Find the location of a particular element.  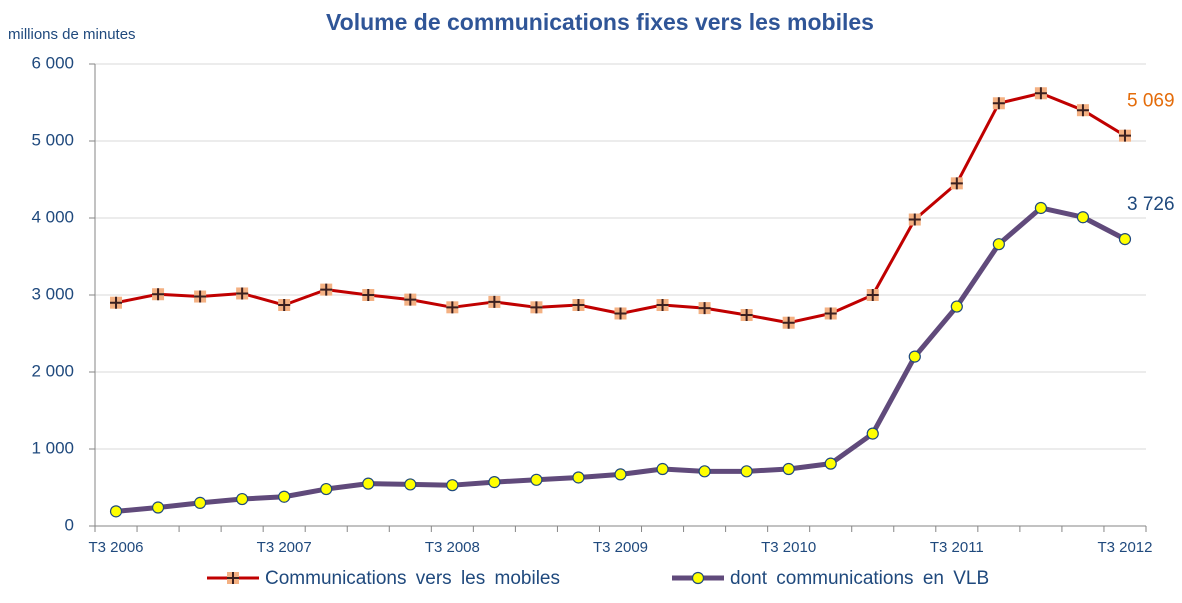

x-tick-label: T3 2008 is located at coordinates (452, 547).